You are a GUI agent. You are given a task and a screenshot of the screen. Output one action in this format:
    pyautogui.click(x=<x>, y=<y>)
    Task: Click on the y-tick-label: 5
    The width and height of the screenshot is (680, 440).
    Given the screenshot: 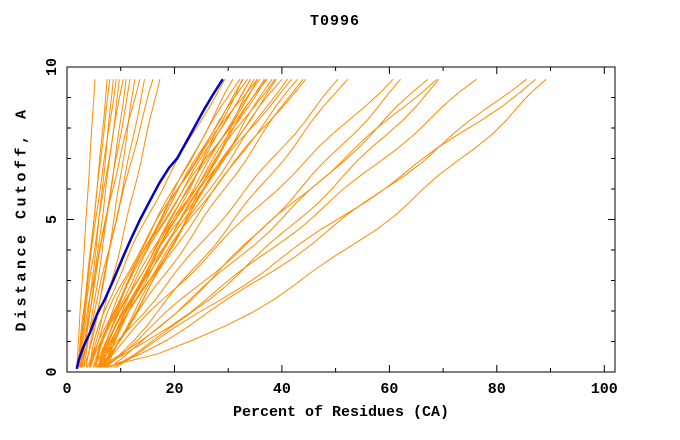 What is the action you would take?
    pyautogui.click(x=52, y=219)
    